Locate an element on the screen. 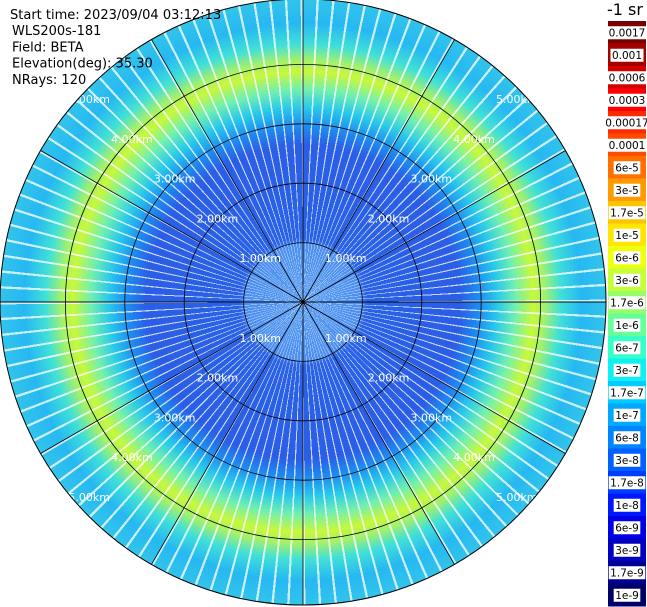 This screenshot has width=647, height=607. colorbar-label: 1.7e-9 is located at coordinates (627, 573).